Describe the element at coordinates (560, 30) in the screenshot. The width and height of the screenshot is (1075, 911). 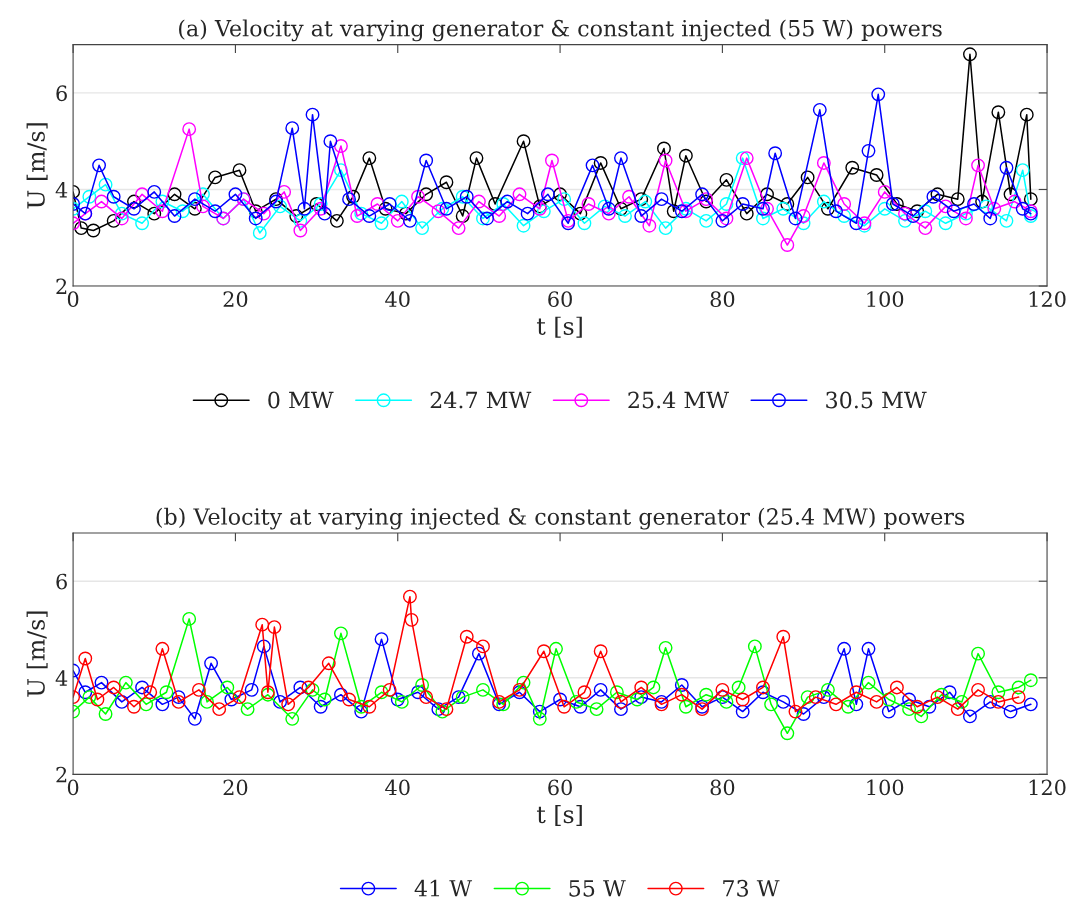
I see `chart-title: (a) Velocity at varying generator & constant injected (55 W) powers` at that location.